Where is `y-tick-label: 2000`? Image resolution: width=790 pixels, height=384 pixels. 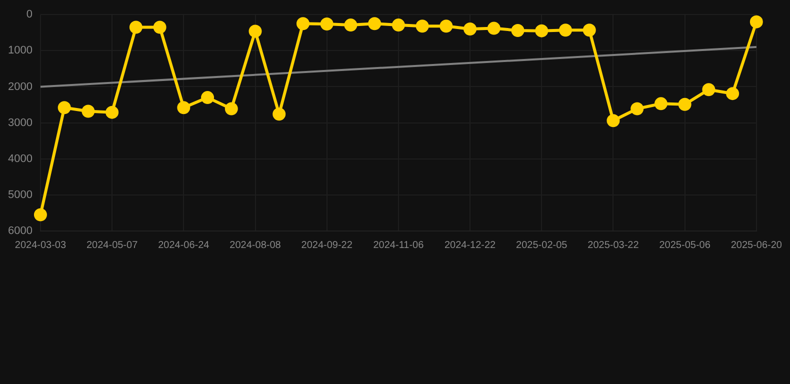 y-tick-label: 2000 is located at coordinates (20, 86).